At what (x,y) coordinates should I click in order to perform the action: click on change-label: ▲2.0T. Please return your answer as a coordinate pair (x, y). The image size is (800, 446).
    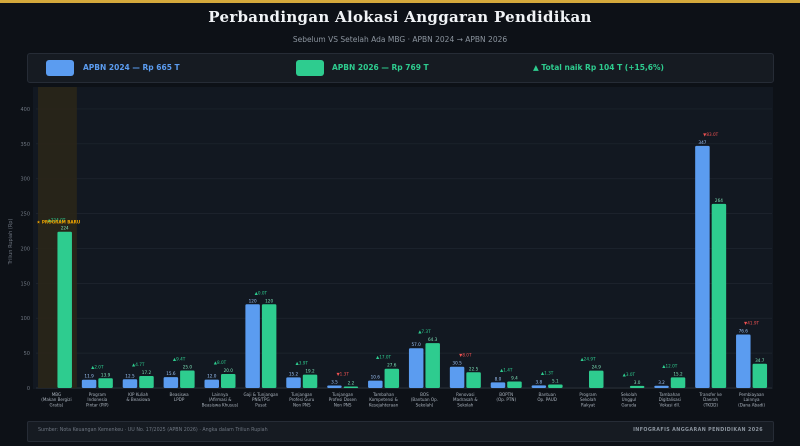
    Looking at the image, I should click on (97, 366).